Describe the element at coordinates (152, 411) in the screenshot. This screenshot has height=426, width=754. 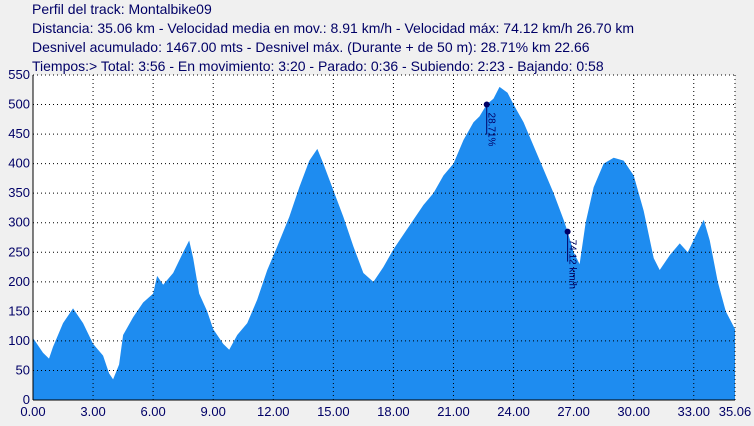
I see `x-tick-label: 6.00` at that location.